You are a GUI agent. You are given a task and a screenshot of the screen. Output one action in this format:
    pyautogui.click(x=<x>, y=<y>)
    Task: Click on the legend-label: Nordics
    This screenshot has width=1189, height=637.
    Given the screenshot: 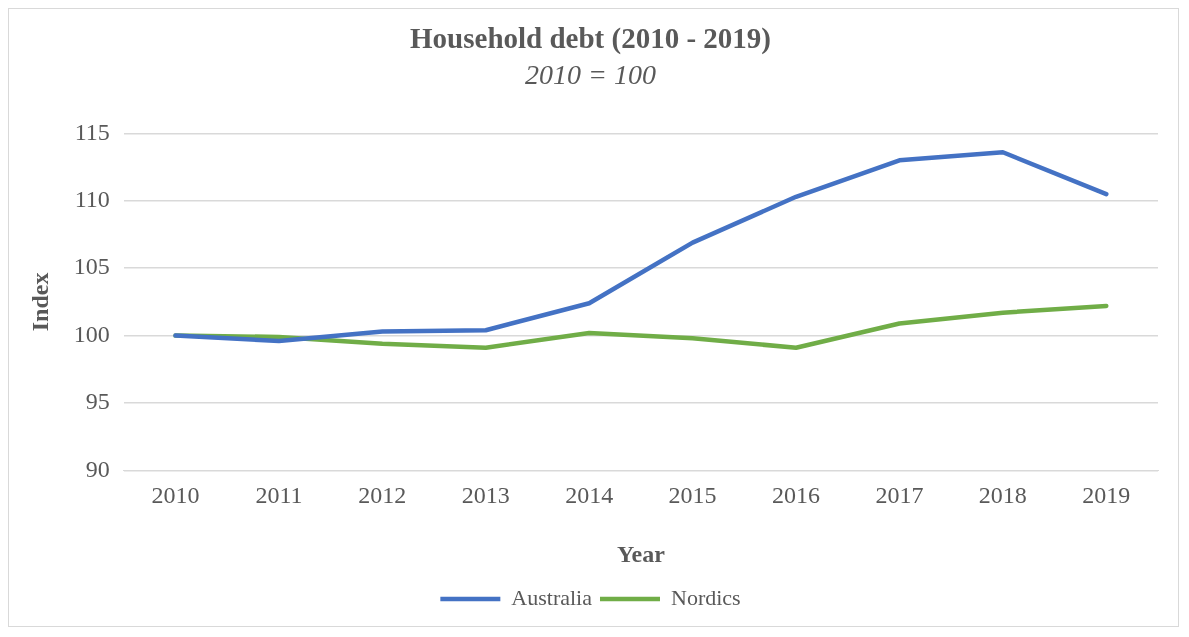 What is the action you would take?
    pyautogui.click(x=705, y=597)
    